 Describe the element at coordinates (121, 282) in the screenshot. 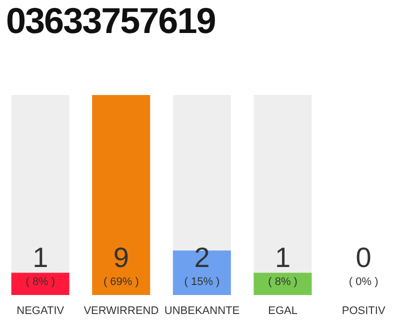

I see `annotation: ( 69% )` at that location.